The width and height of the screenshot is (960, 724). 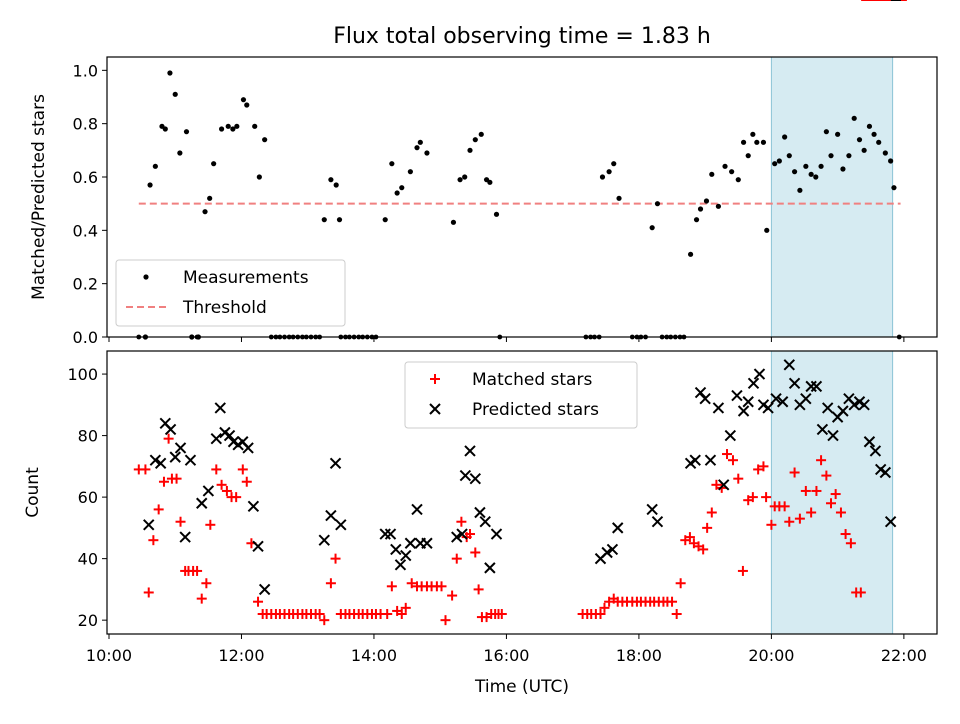 I want to click on x-tick-label: 16:00, so click(x=506, y=655).